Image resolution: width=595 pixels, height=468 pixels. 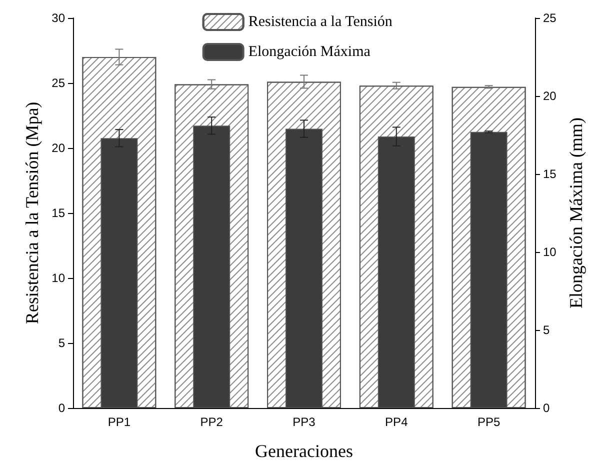 I want to click on x-axis-title: Generaciones, so click(x=304, y=451).